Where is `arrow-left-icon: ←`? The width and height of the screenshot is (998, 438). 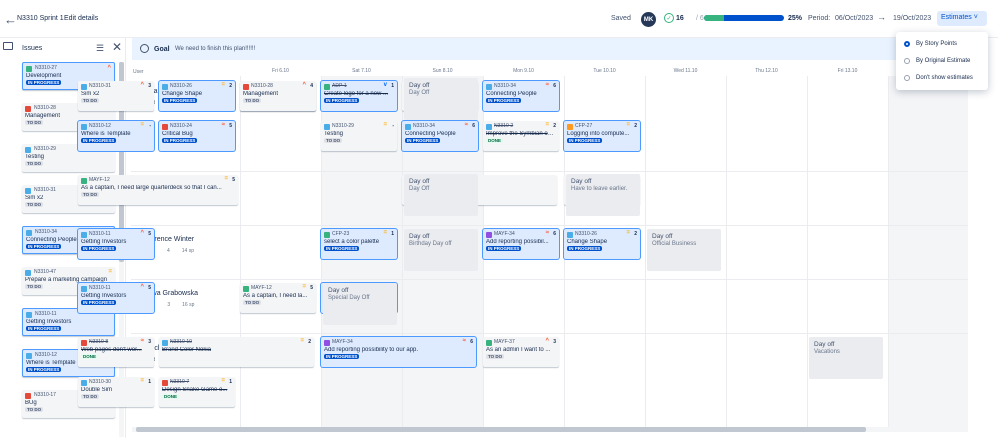 arrow-left-icon: ← is located at coordinates (10, 19).